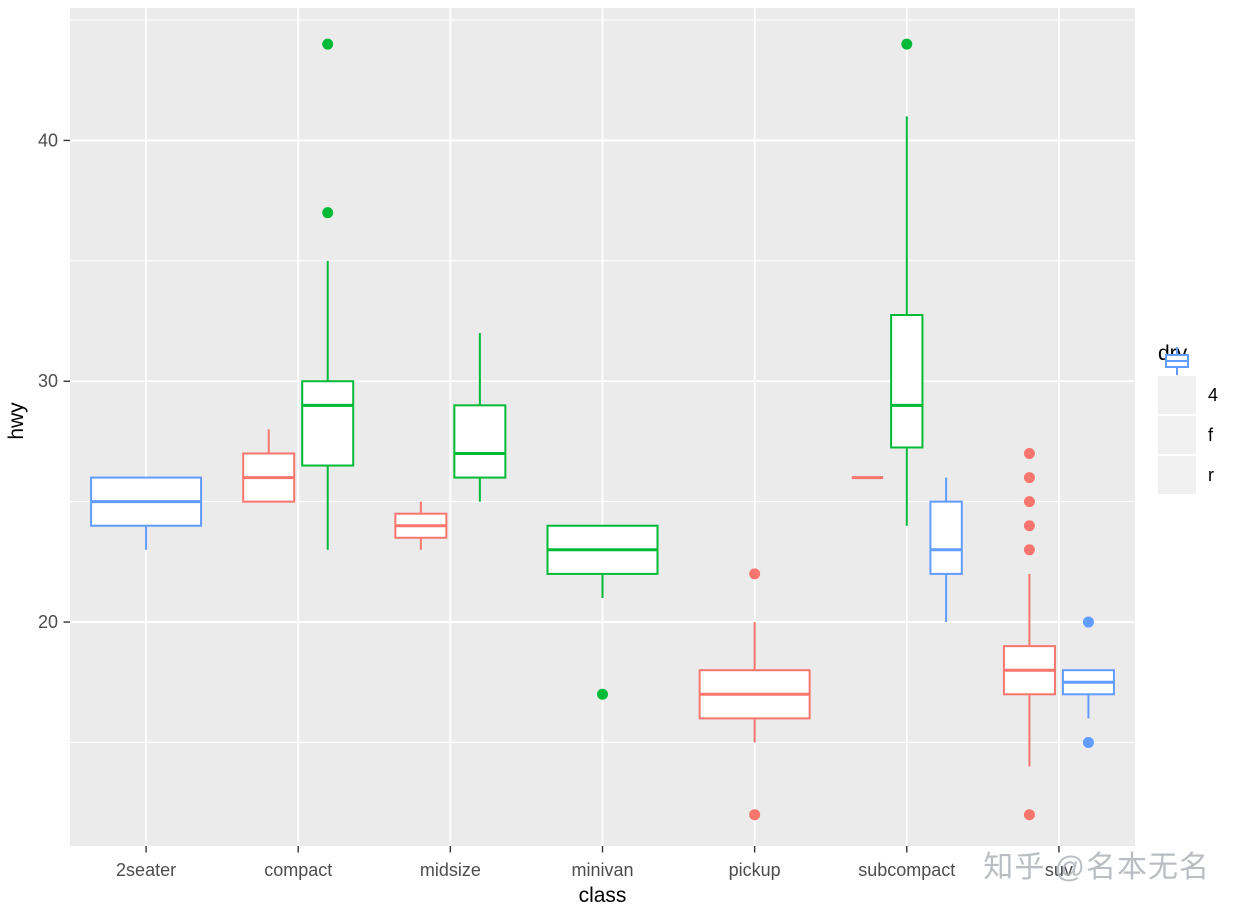 This screenshot has height=915, width=1240. What do you see at coordinates (1096, 867) in the screenshot?
I see `watermark: 知乎 @名本无名` at bounding box center [1096, 867].